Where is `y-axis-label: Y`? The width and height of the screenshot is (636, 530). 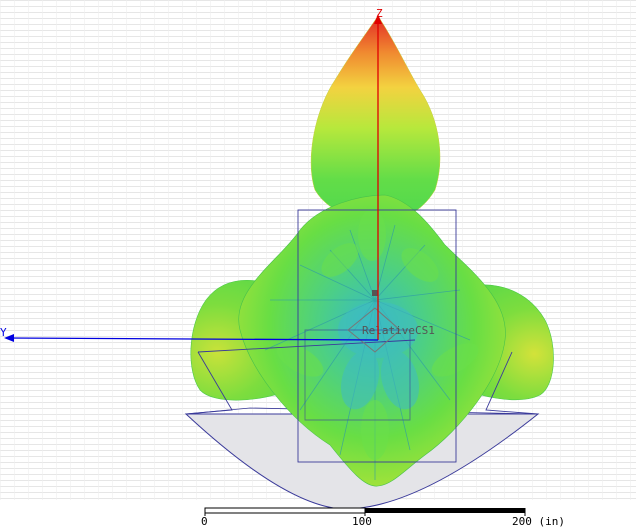
y-axis-label: Y is located at coordinates (3, 332).